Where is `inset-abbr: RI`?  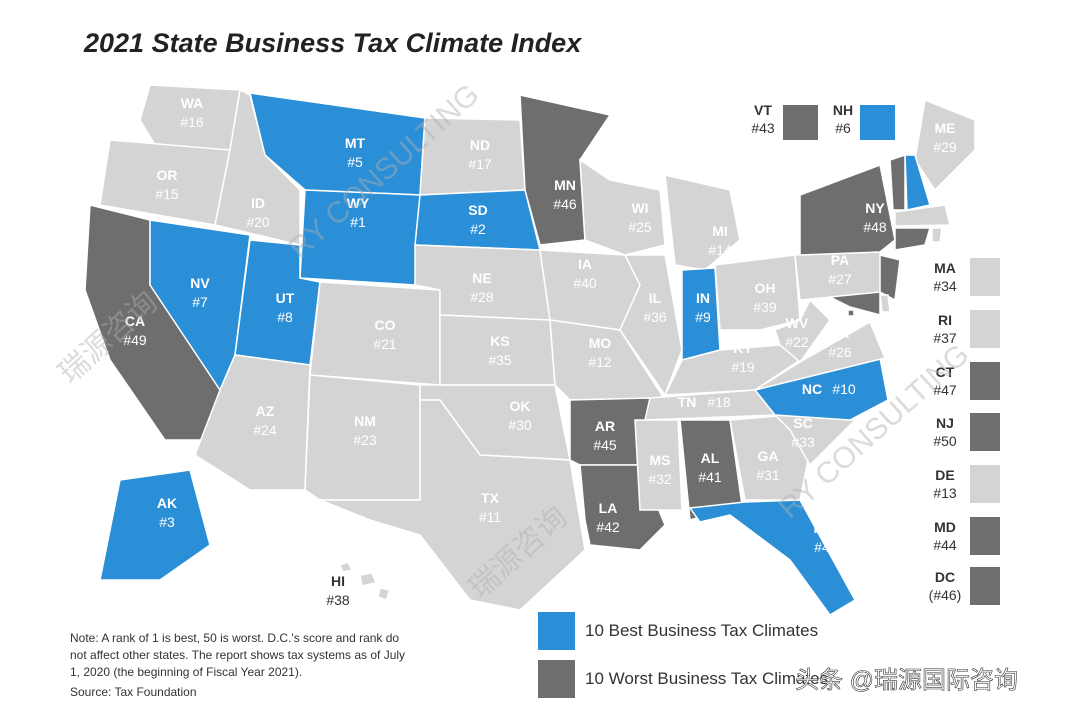 inset-abbr: RI is located at coordinates (945, 320).